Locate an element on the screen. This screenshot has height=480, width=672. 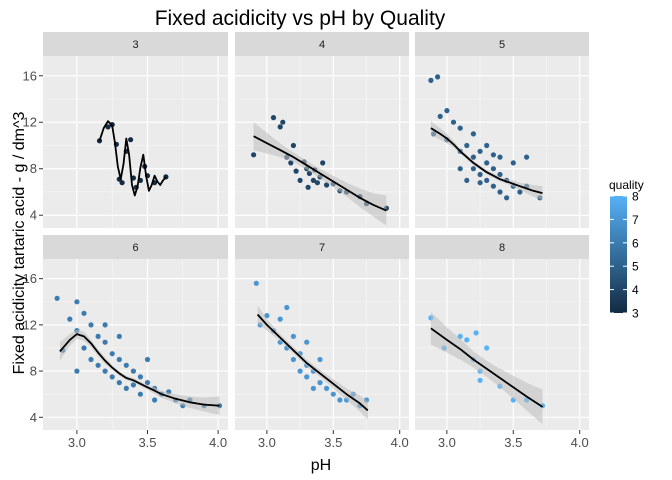
facet-strip-label: 5 is located at coordinates (502, 45).